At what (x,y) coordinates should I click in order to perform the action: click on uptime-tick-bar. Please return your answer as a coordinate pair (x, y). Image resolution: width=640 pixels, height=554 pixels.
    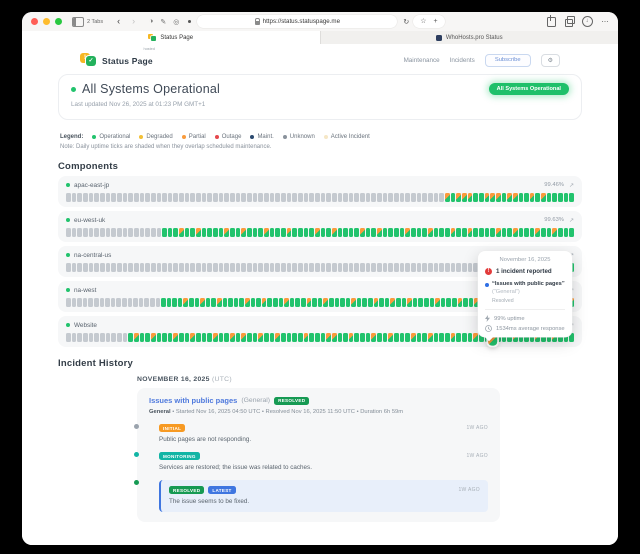
    Looking at the image, I should click on (320, 197).